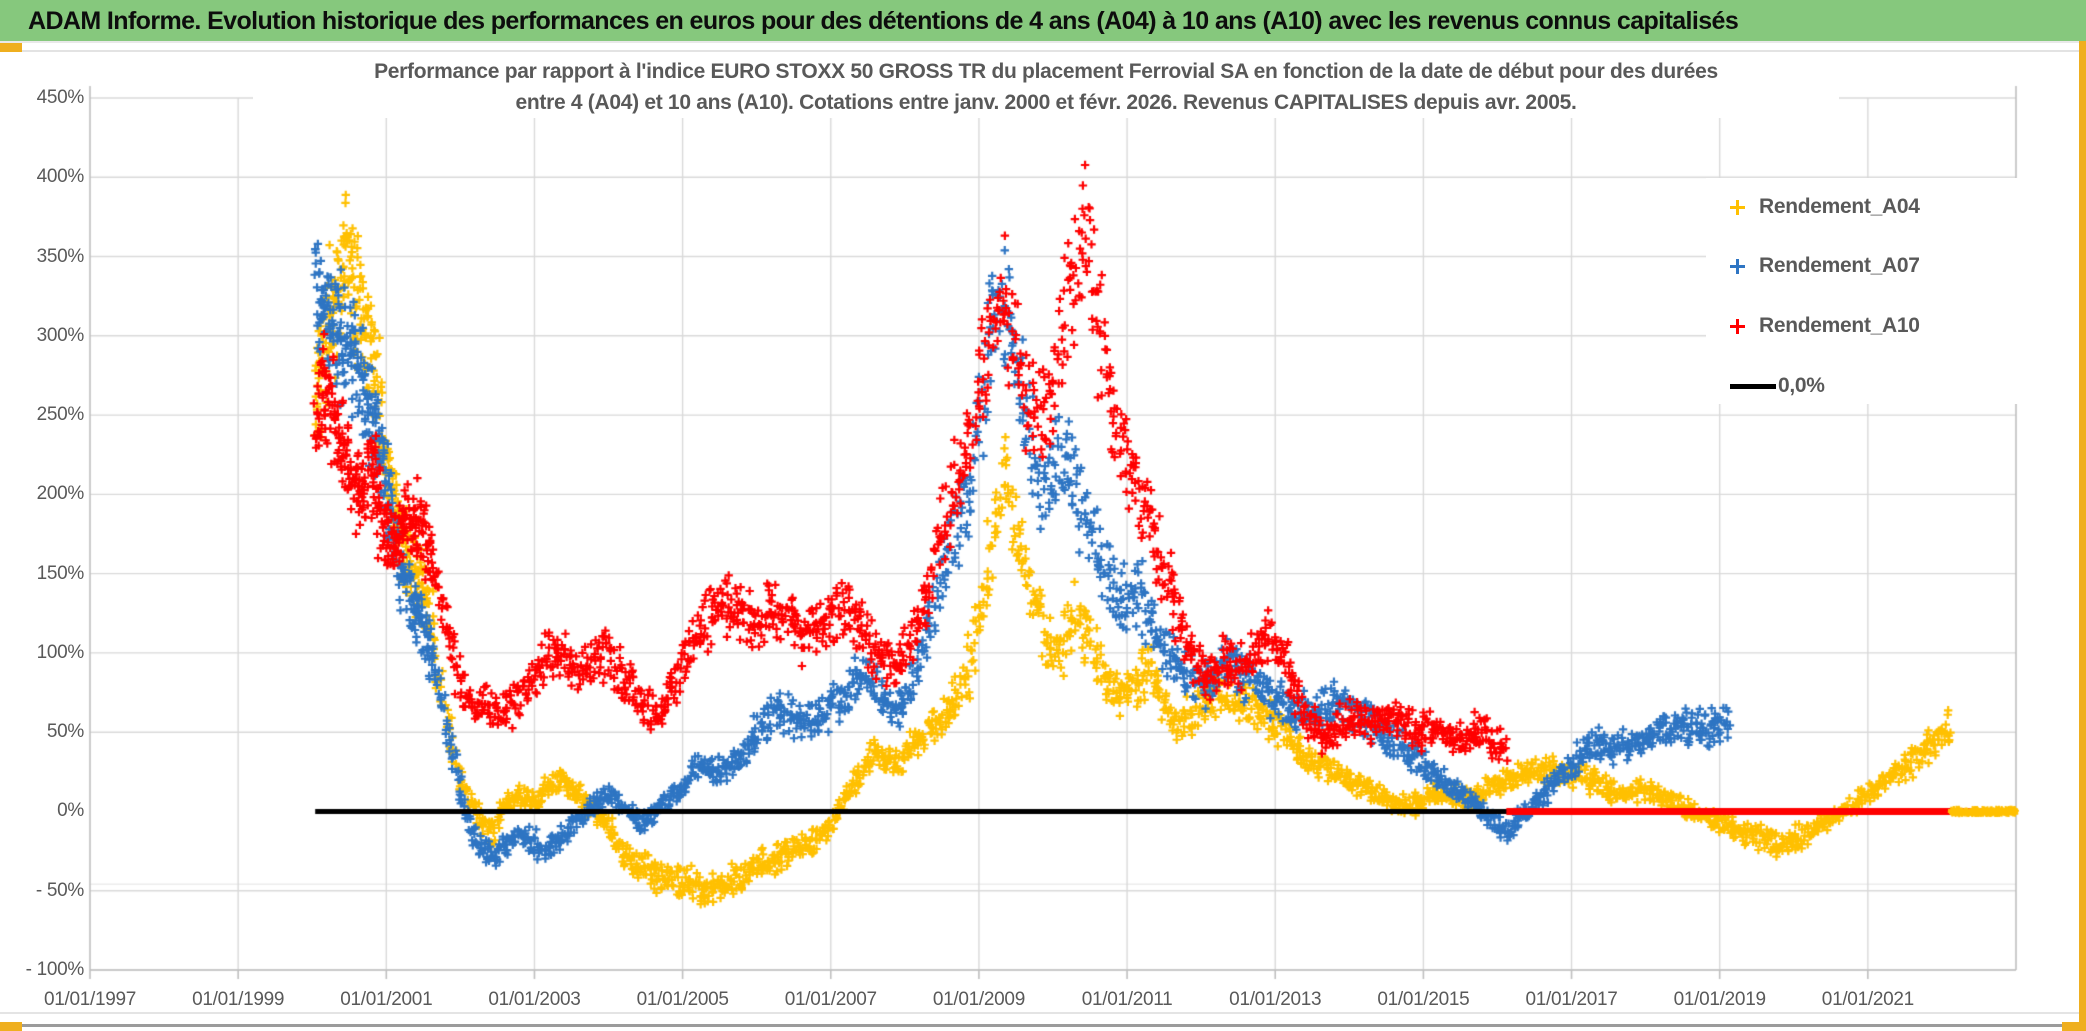 The image size is (2086, 1031). What do you see at coordinates (1043, 42) in the screenshot?
I see `header-divider` at bounding box center [1043, 42].